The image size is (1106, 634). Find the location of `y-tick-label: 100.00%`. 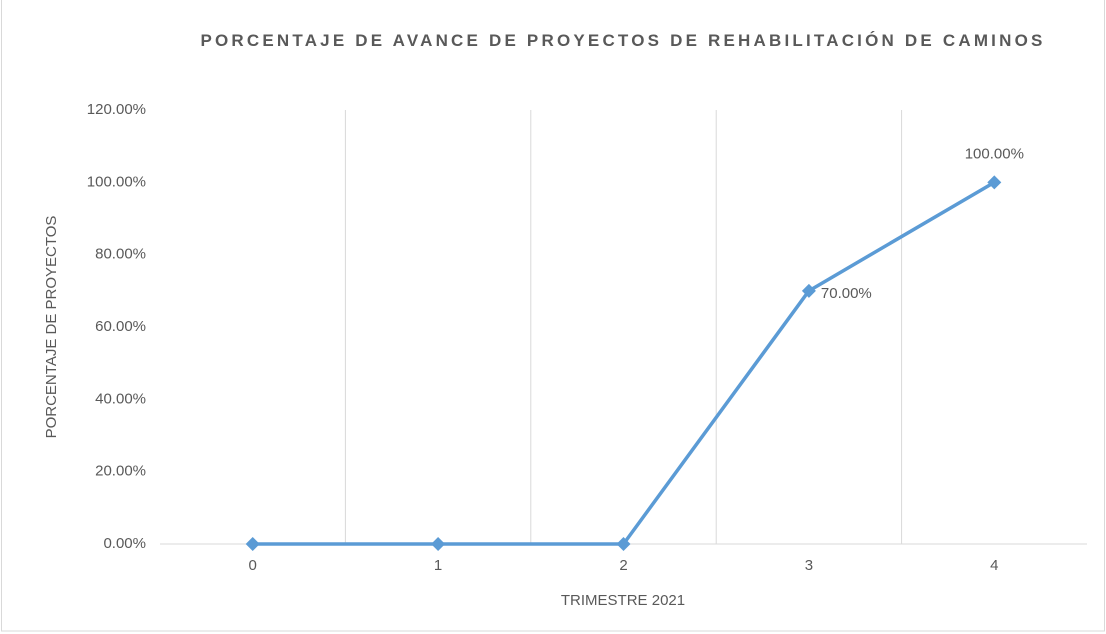

y-tick-label: 100.00% is located at coordinates (116, 181).